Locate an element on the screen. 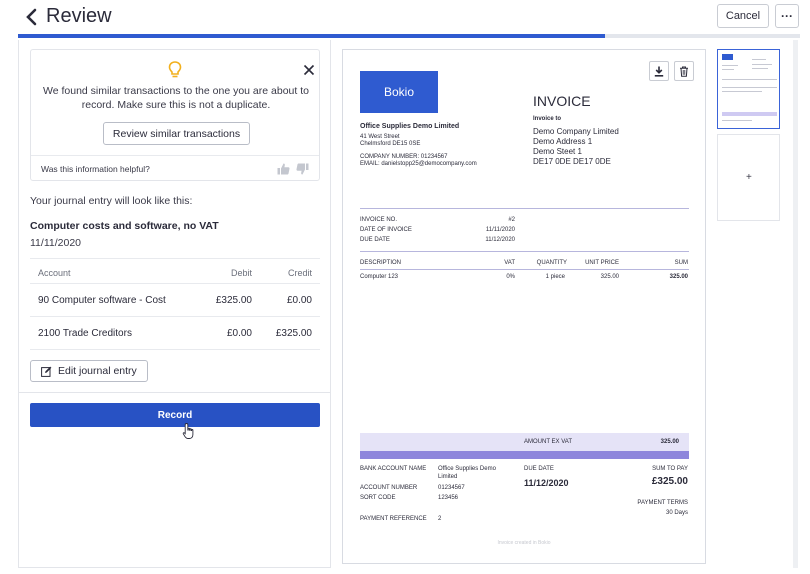 The width and height of the screenshot is (810, 574). journal-table-header: Account Debit Credit is located at coordinates (175, 271).